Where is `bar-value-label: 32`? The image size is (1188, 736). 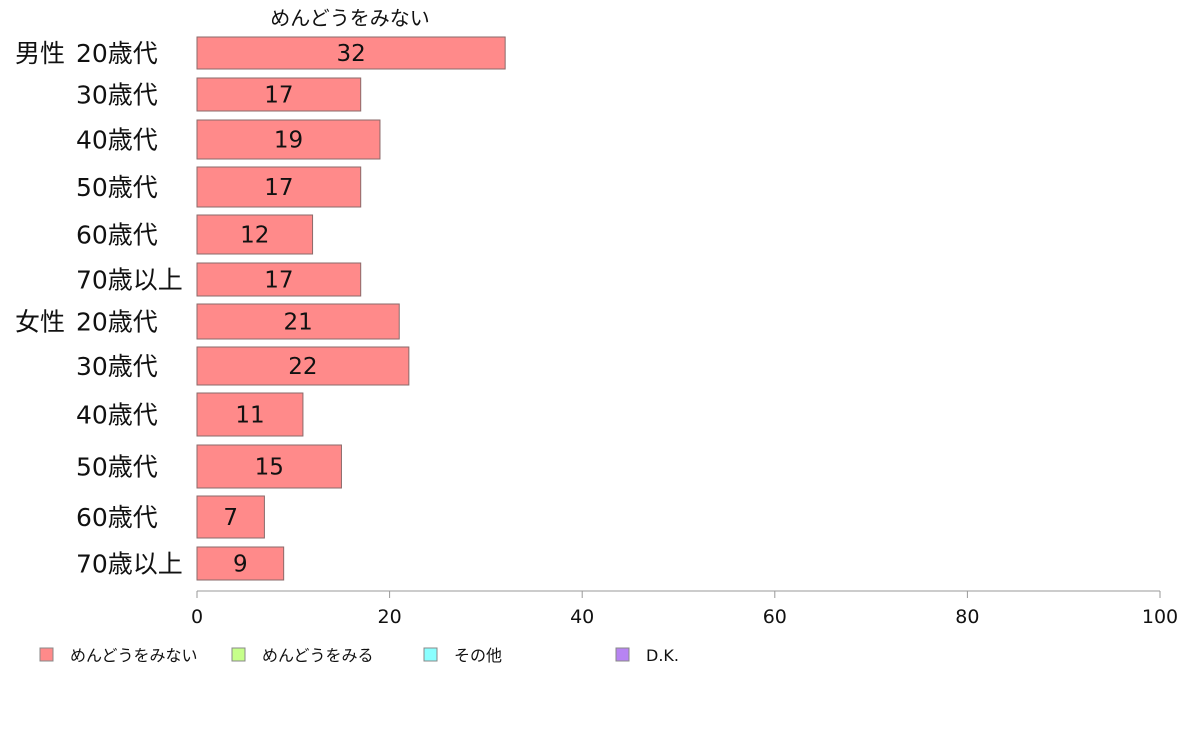 bar-value-label: 32 is located at coordinates (350, 54).